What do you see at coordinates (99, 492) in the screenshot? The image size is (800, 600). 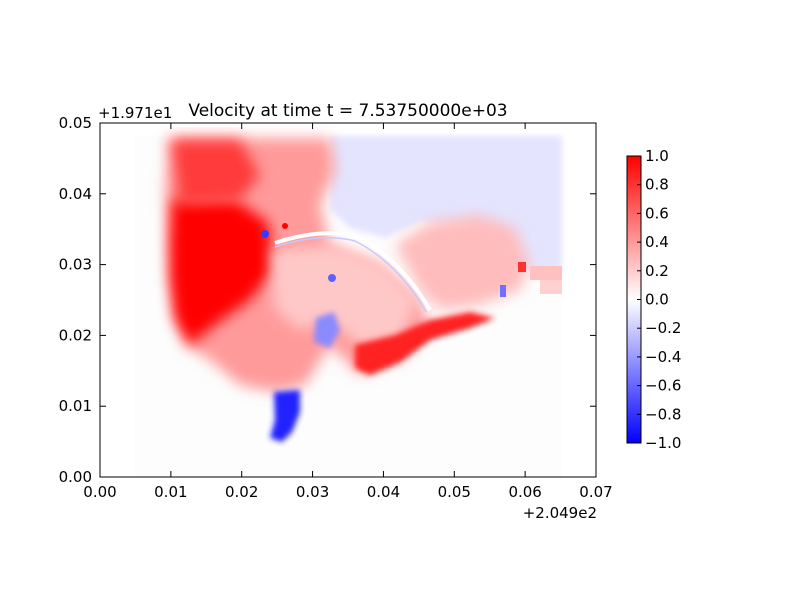 I see `x-tick-label: 0.00` at bounding box center [99, 492].